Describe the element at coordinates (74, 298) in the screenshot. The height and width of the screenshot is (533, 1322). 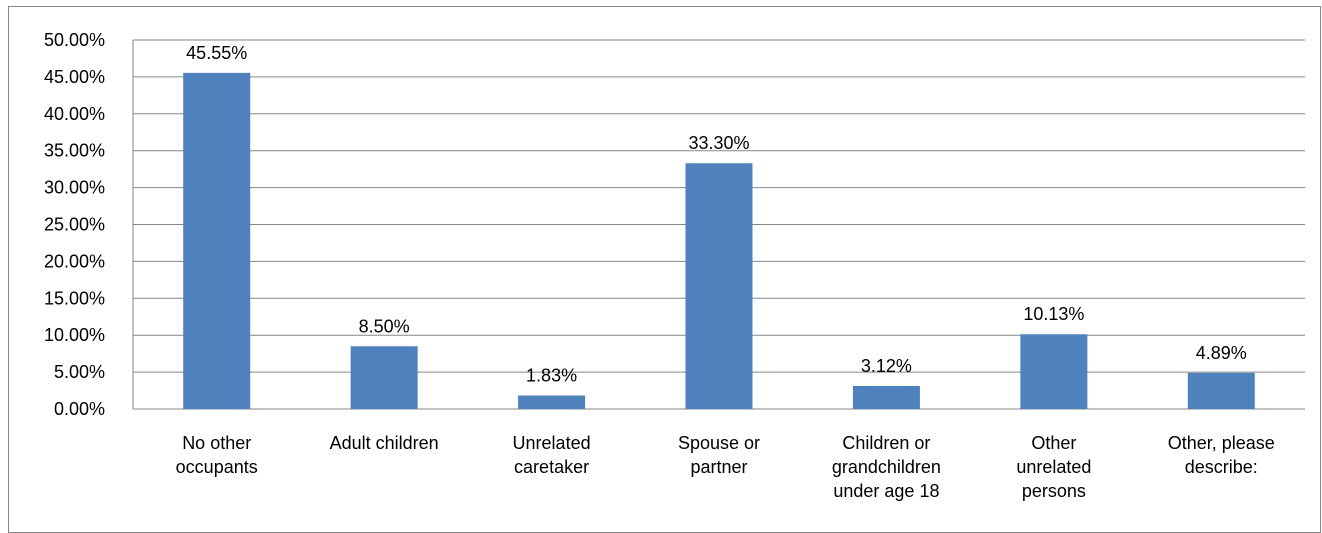
I see `y-tick-label: 15.00%` at that location.